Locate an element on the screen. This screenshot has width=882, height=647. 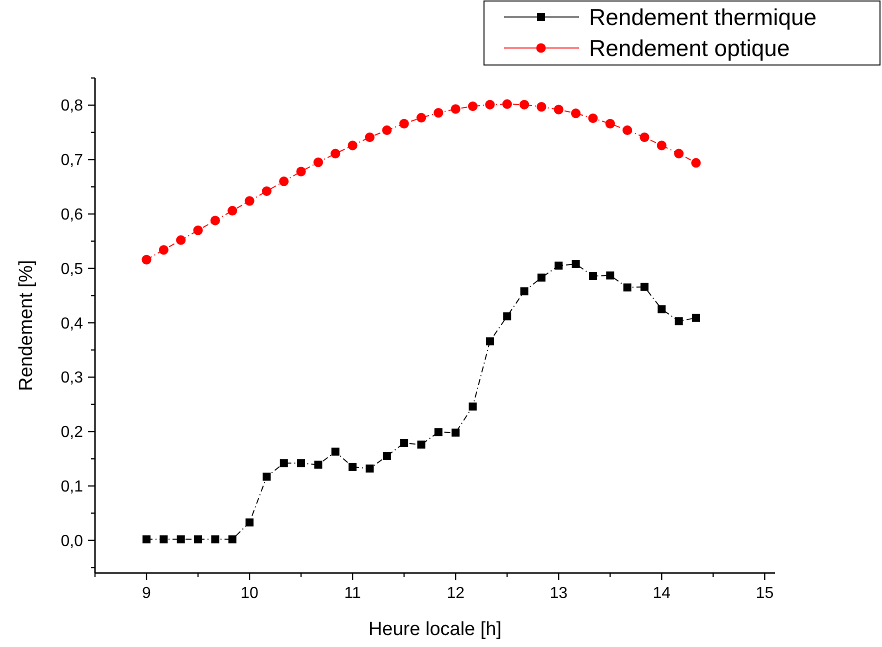
y-tick-label: 0,3 is located at coordinates (72, 378).